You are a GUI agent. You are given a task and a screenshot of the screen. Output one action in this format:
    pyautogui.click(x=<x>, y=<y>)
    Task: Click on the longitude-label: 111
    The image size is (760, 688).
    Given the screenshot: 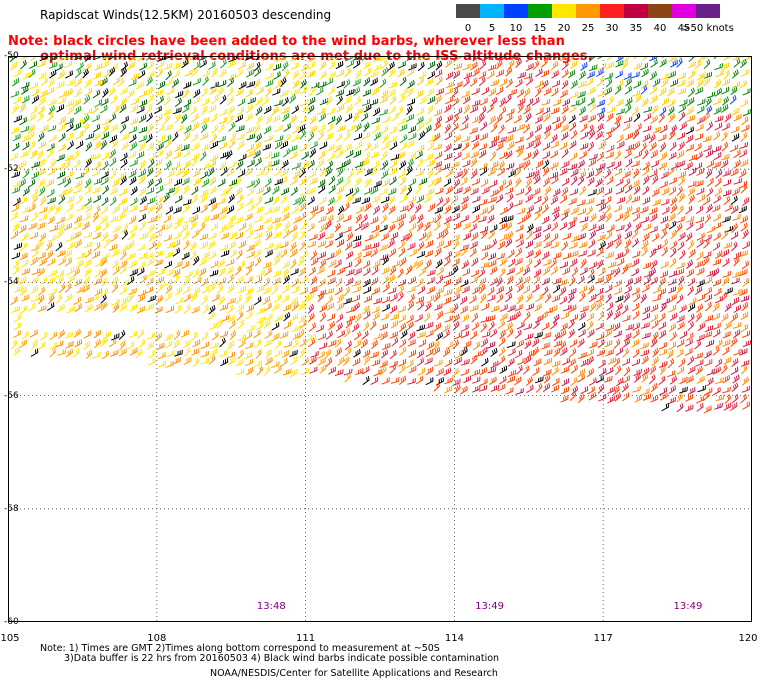 What is the action you would take?
    pyautogui.click(x=306, y=638)
    